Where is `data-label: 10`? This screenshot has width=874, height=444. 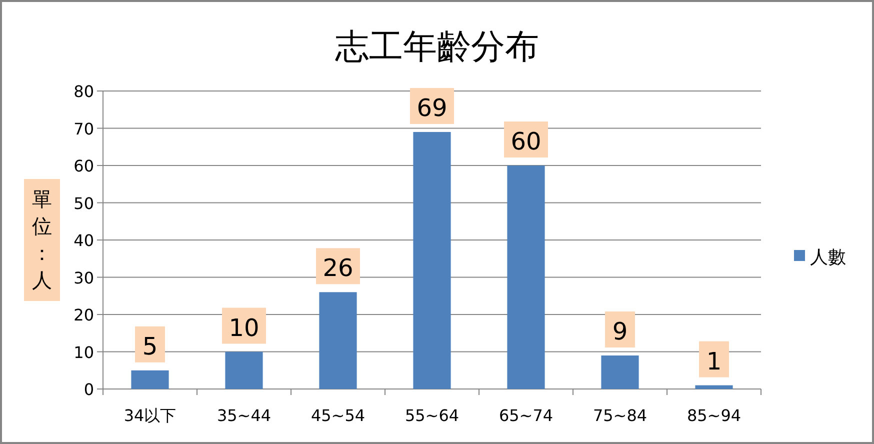
data-label: 10 is located at coordinates (244, 328).